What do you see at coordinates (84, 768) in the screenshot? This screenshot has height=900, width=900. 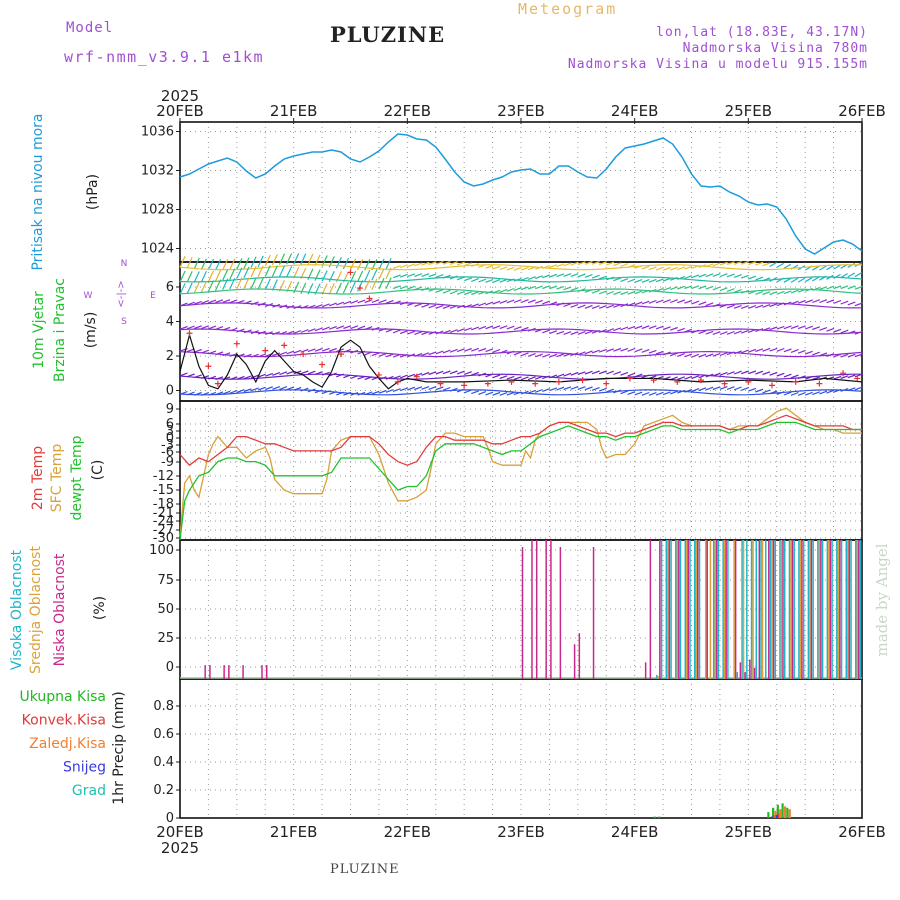 I see `precip-legend-item: Snijeg` at bounding box center [84, 768].